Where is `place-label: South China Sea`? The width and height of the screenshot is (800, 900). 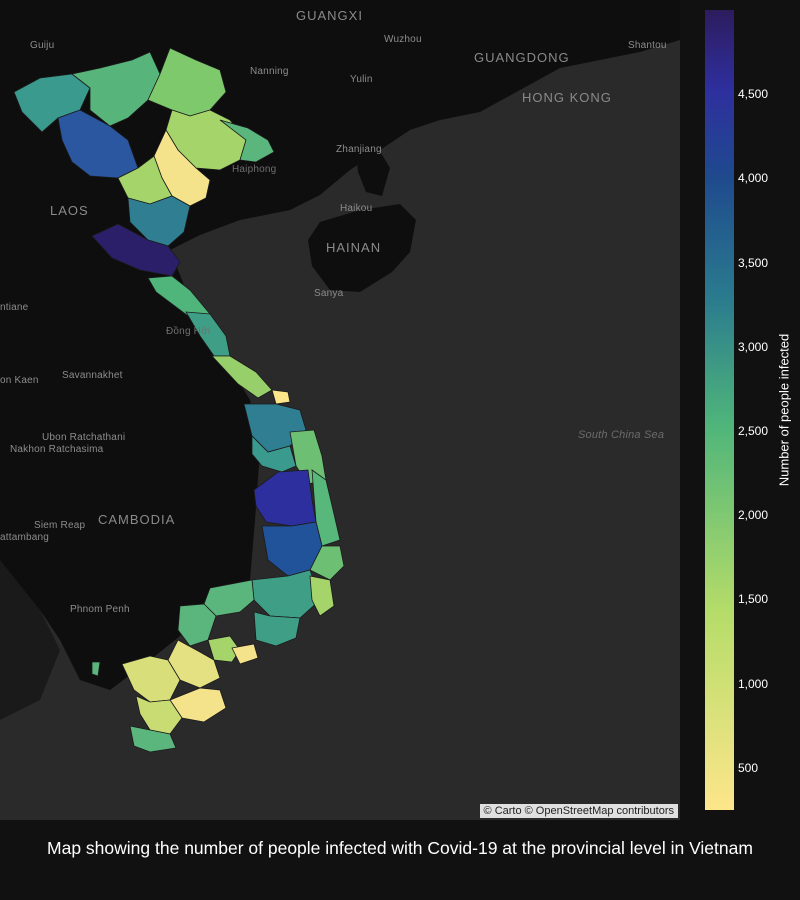
place-label: South China Sea is located at coordinates (621, 435).